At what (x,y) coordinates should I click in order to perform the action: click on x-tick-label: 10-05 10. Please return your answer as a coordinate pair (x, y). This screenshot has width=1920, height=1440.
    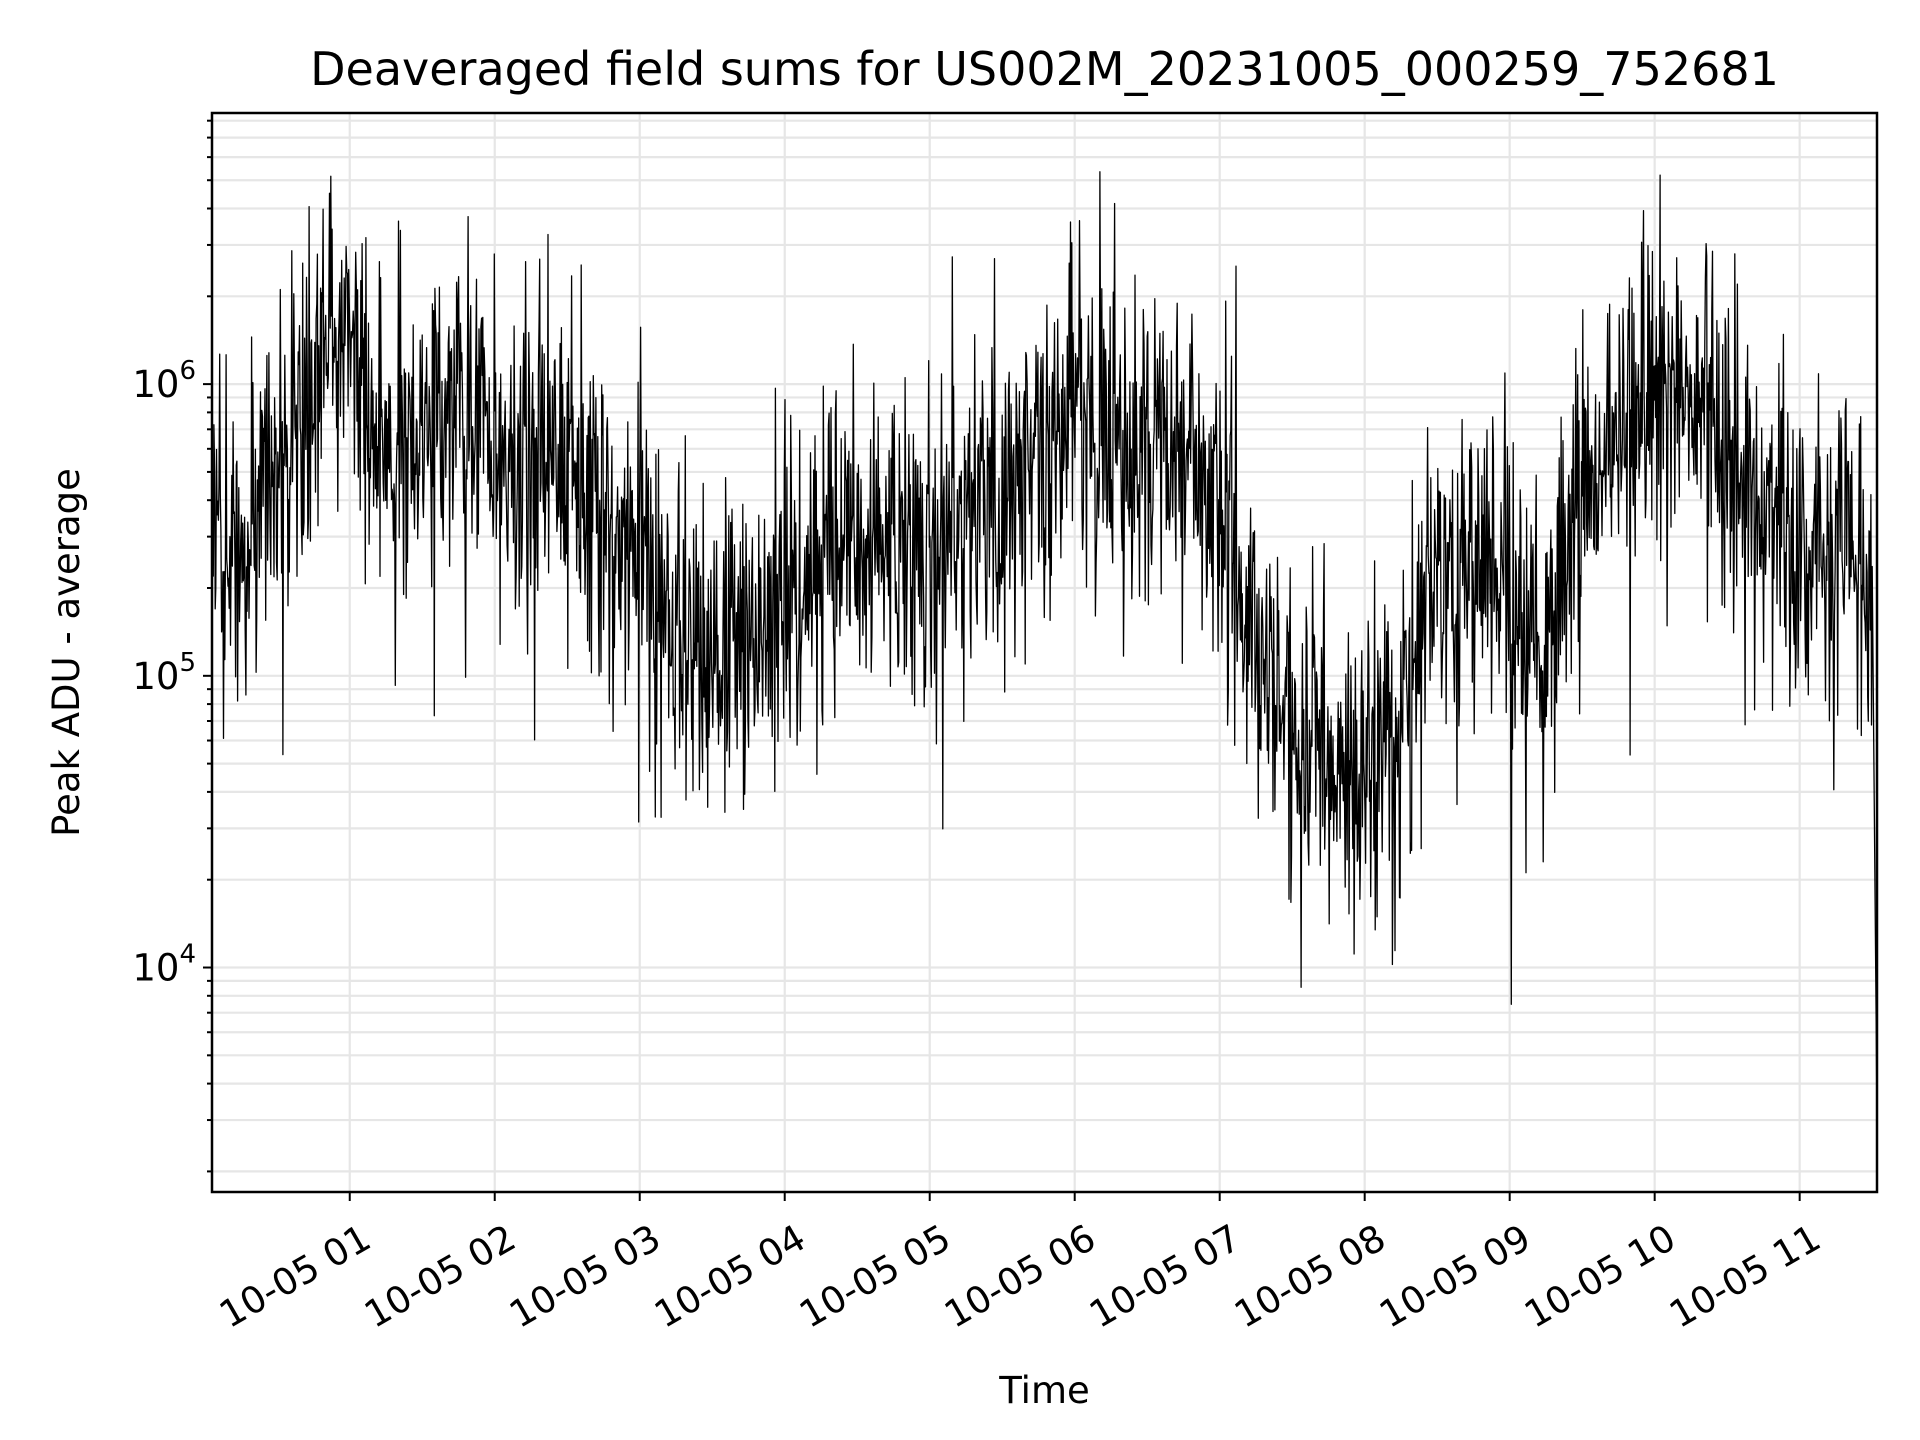
    Looking at the image, I should click on (1600, 1276).